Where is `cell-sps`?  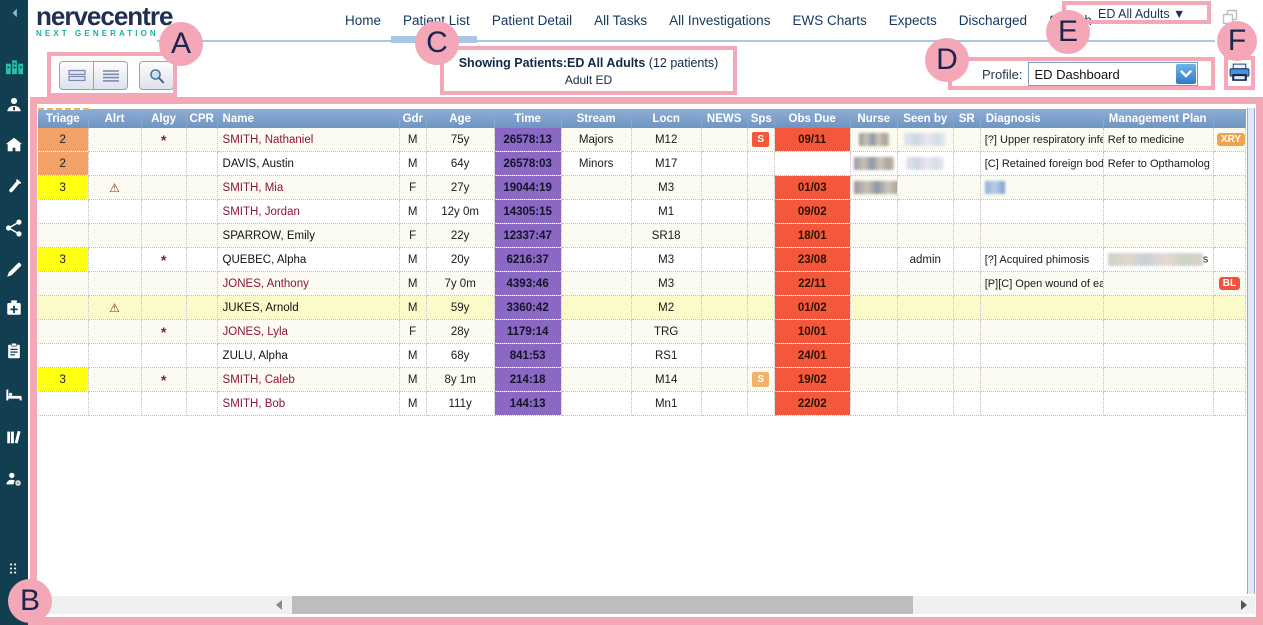
cell-sps is located at coordinates (761, 355).